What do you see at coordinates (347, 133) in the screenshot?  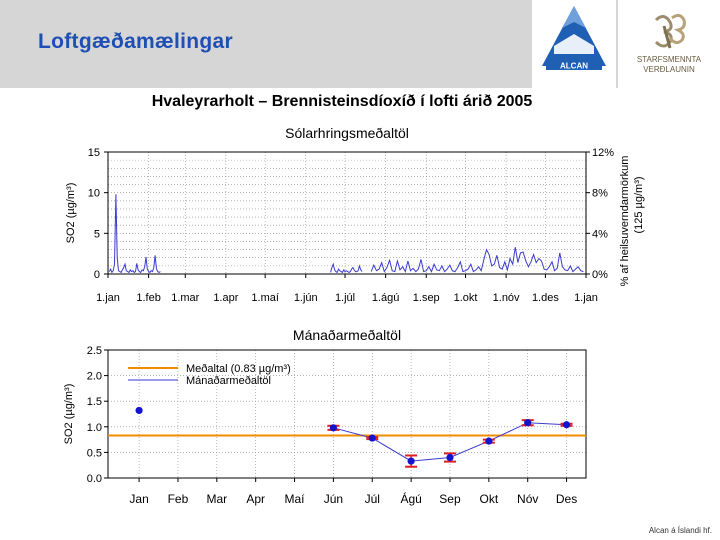 I see `chart1-title: Sólarhringsmeðaltöl` at bounding box center [347, 133].